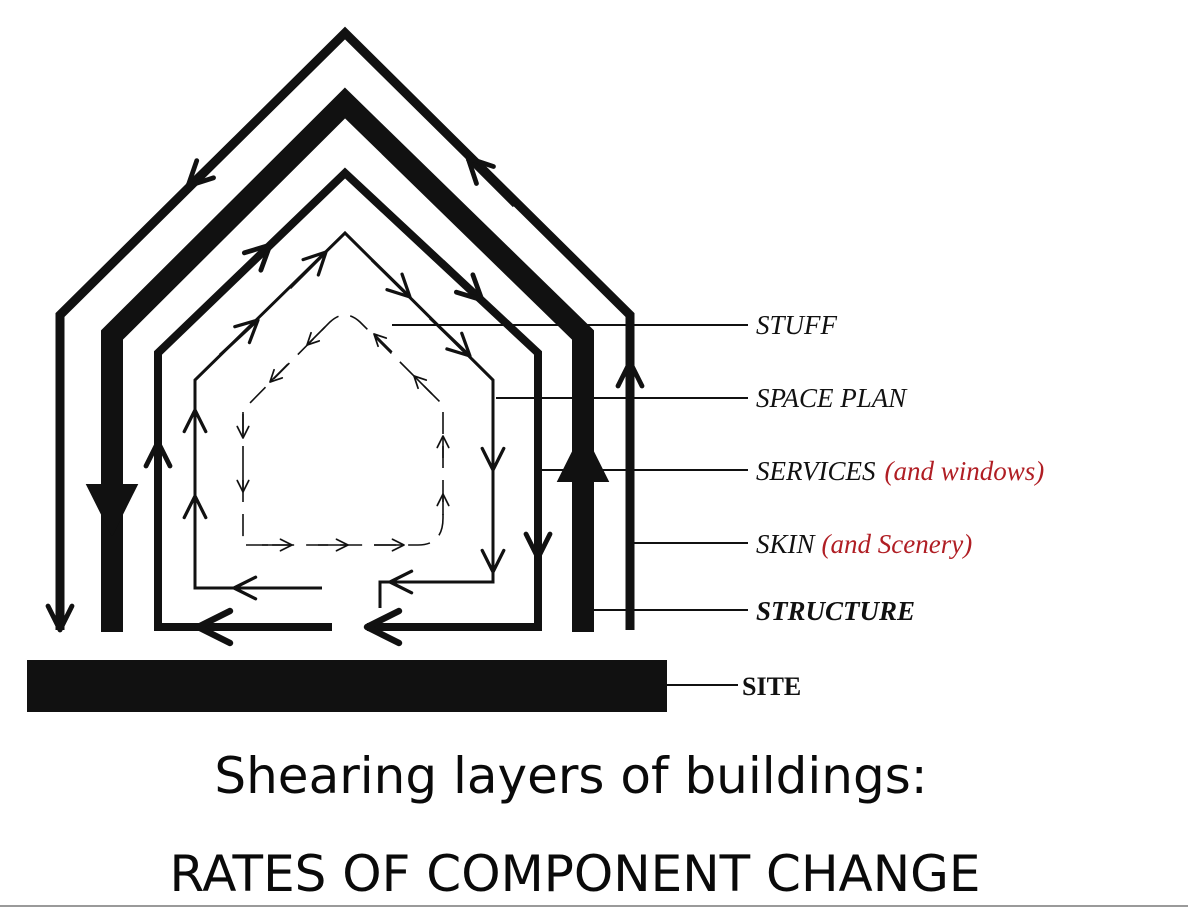  I want to click on label-space-plan: SPACE PLAN, so click(832, 398).